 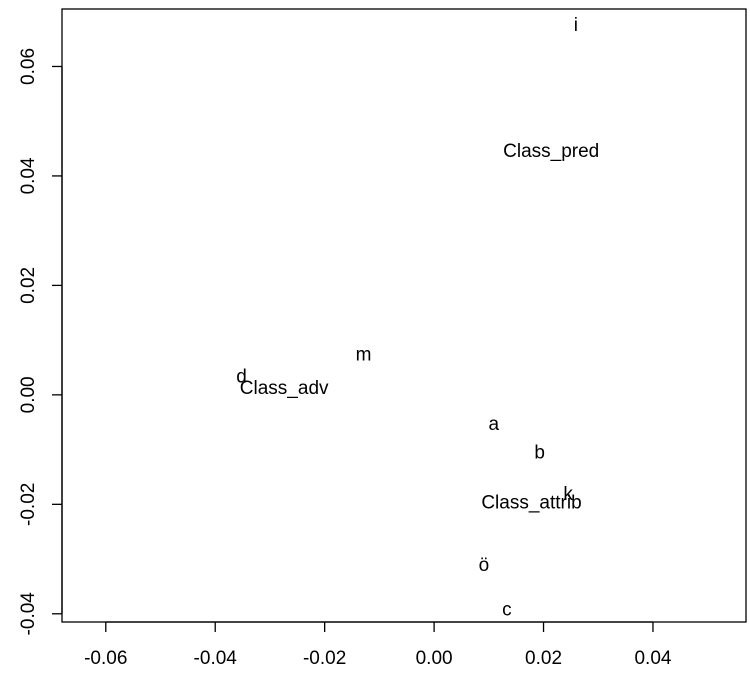 What do you see at coordinates (28, 66) in the screenshot?
I see `y-tick-label: 0.06` at bounding box center [28, 66].